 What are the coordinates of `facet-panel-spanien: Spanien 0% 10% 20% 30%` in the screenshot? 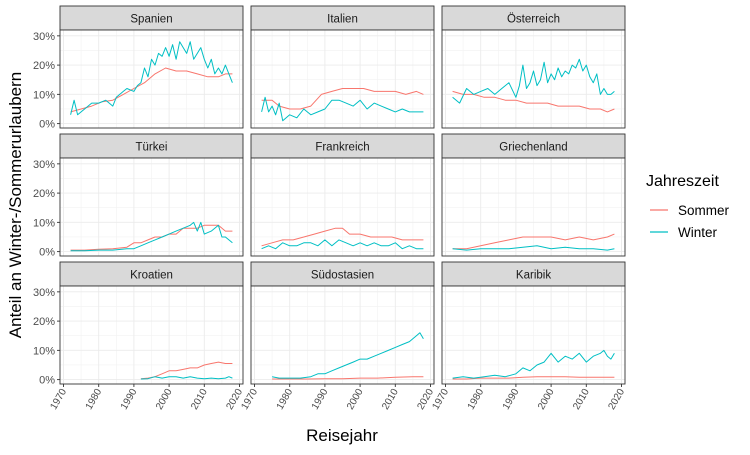 It's located at (138, 68).